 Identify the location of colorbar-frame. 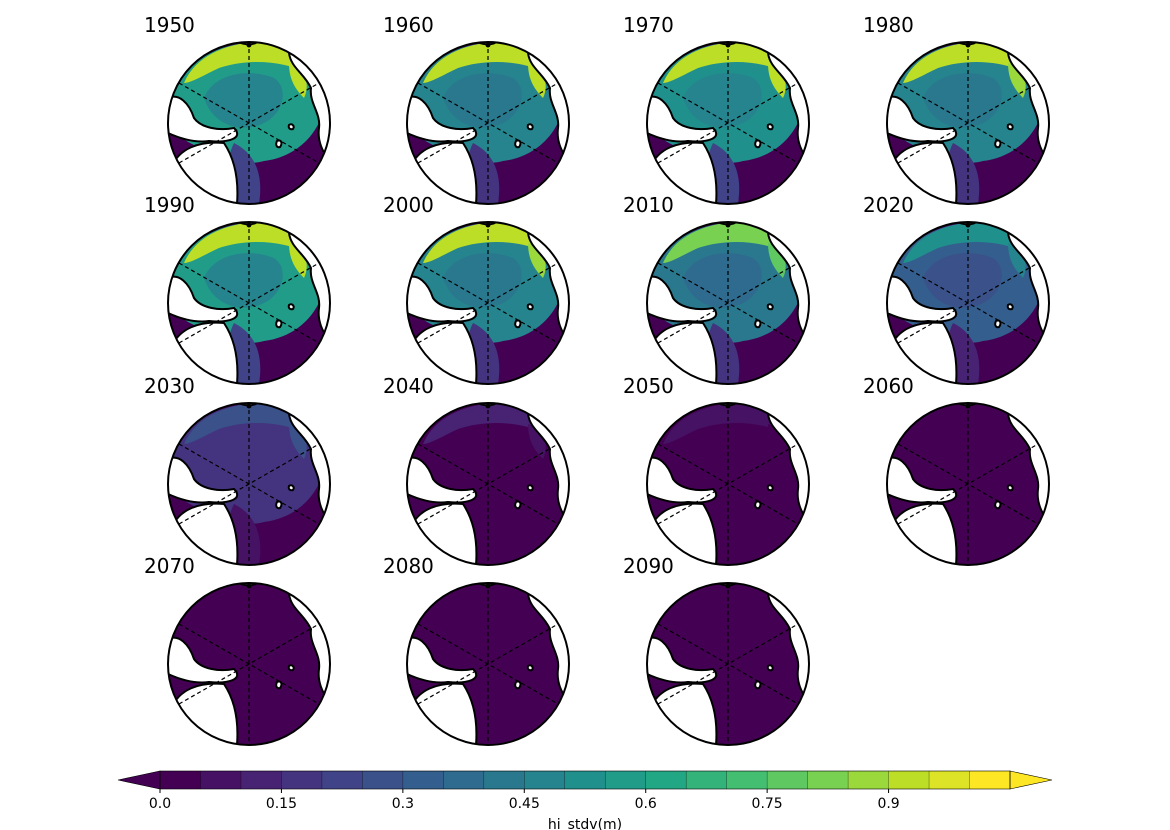
(585, 780).